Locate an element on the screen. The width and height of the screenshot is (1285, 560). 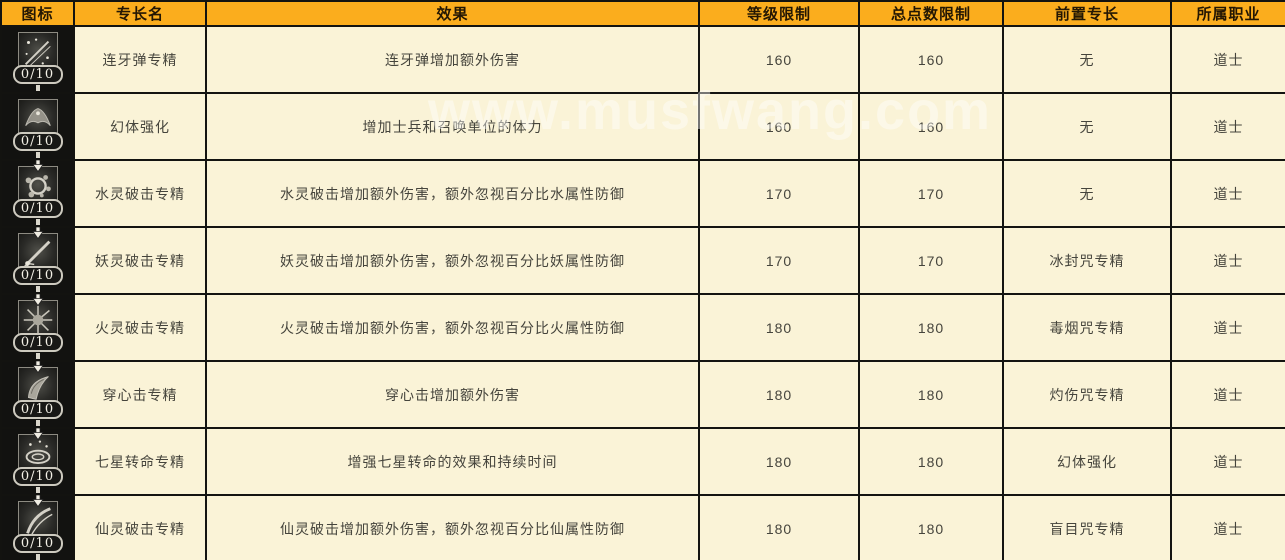
table-row: 0/10 幻体强化 增加士兵和召唤单位的体力 160 160 无 道士 is located at coordinates (642, 126).